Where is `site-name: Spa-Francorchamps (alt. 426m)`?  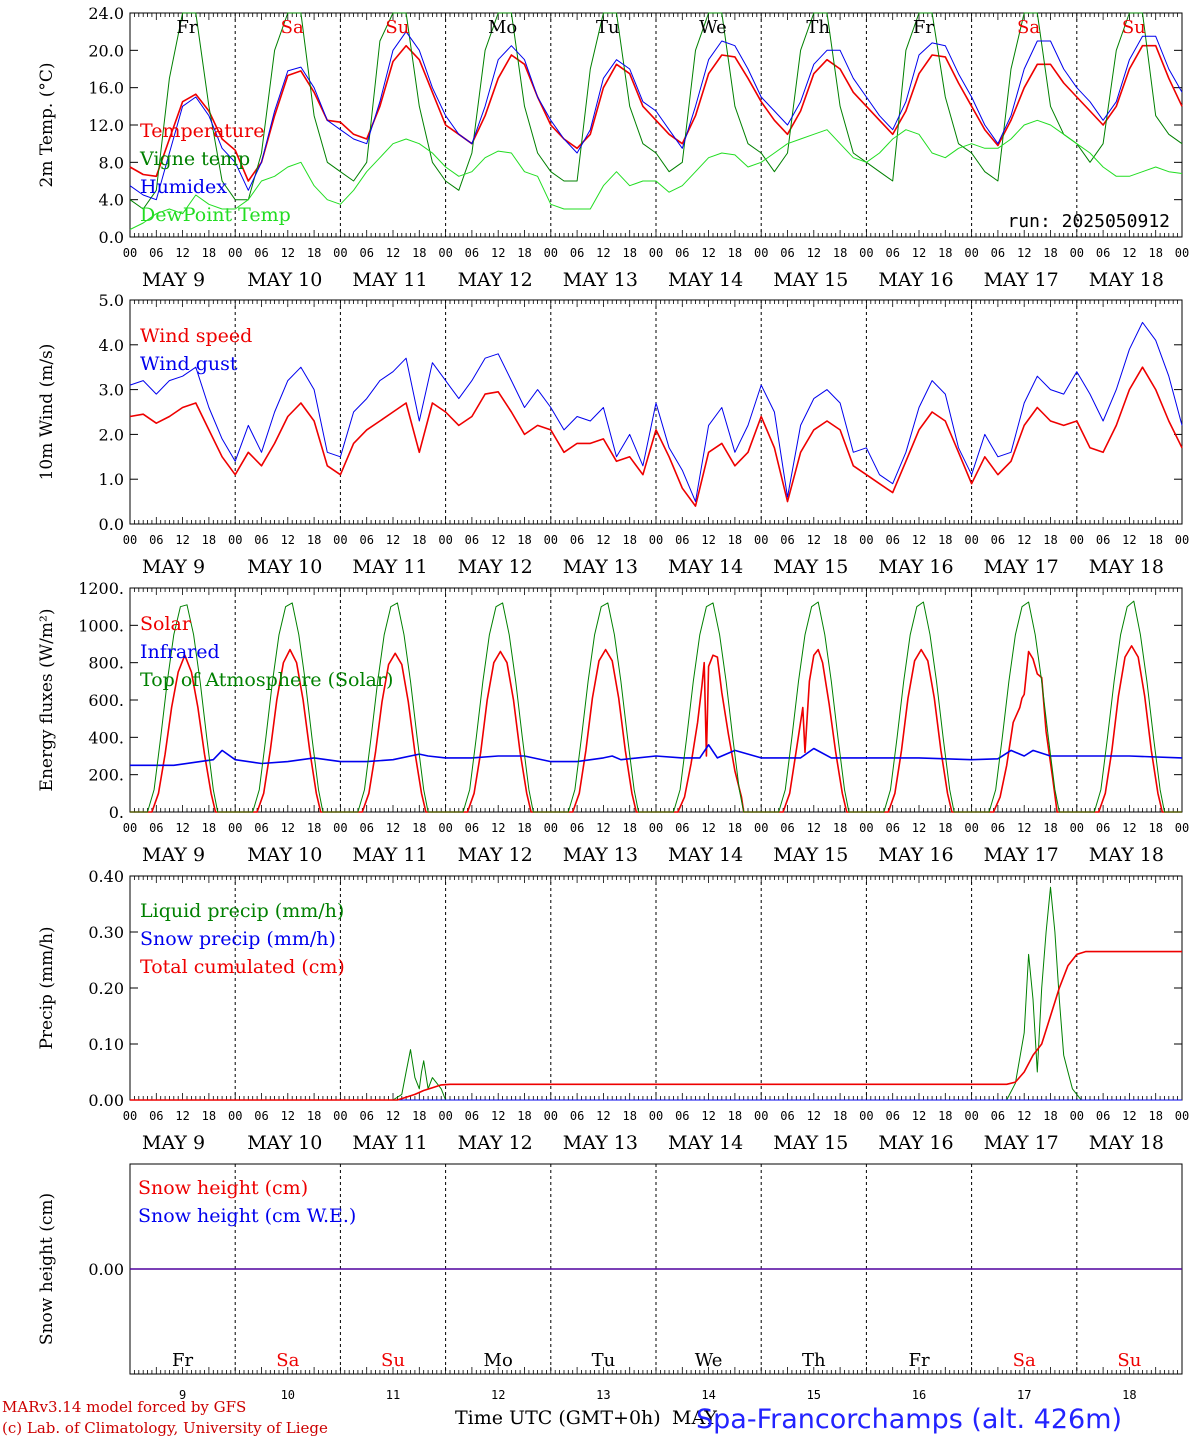
site-name: Spa-Francorchamps (alt. 426m) is located at coordinates (909, 1419).